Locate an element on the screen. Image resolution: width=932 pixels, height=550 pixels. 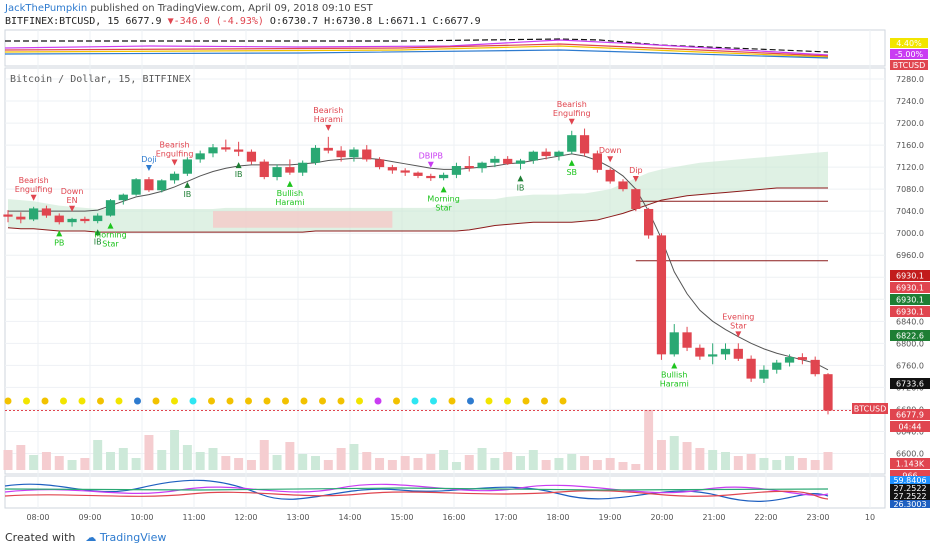
cloud-lower-line is located at coordinates (417, 210).